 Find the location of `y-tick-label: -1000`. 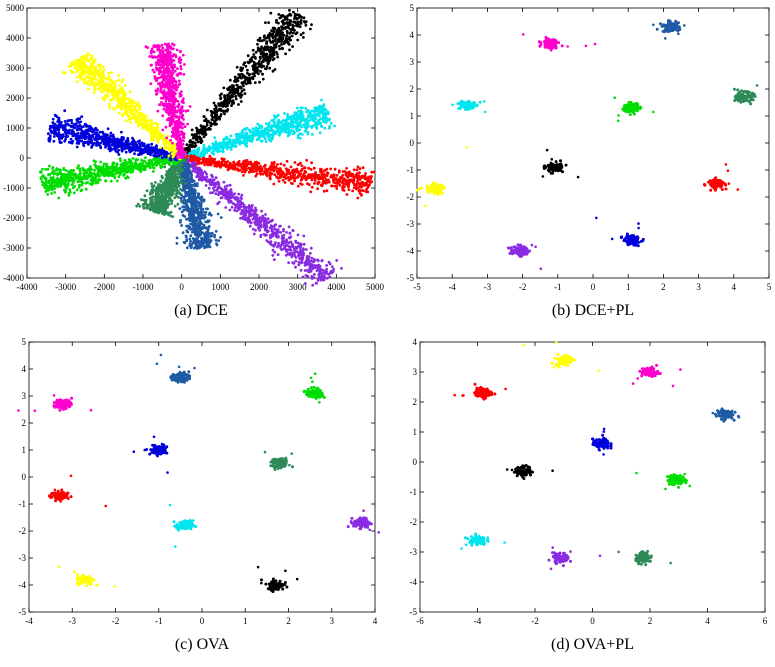

y-tick-label: -1000 is located at coordinates (13, 188).